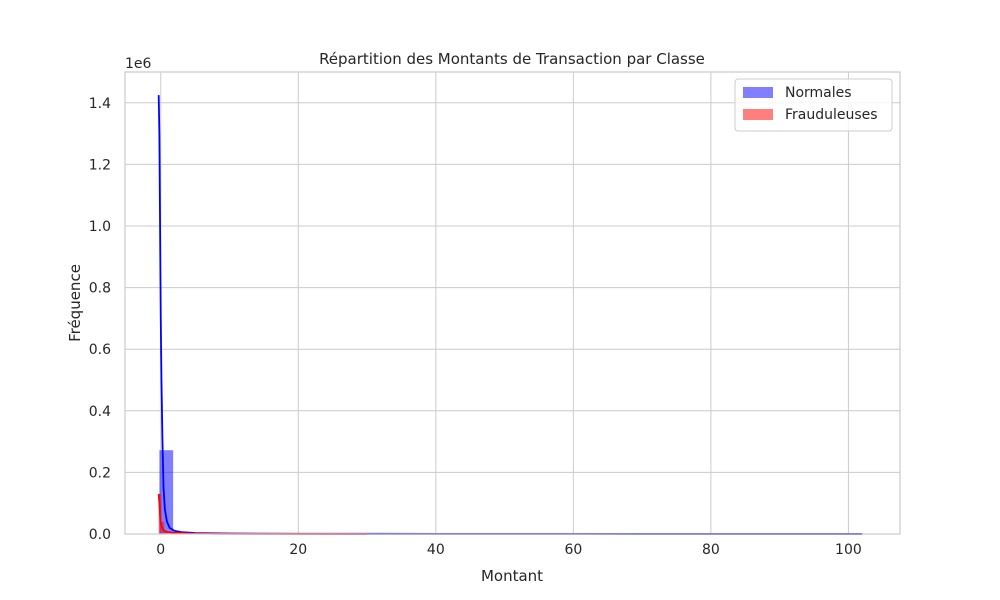 The image size is (1000, 600). I want to click on x-tick-label: 60, so click(573, 550).